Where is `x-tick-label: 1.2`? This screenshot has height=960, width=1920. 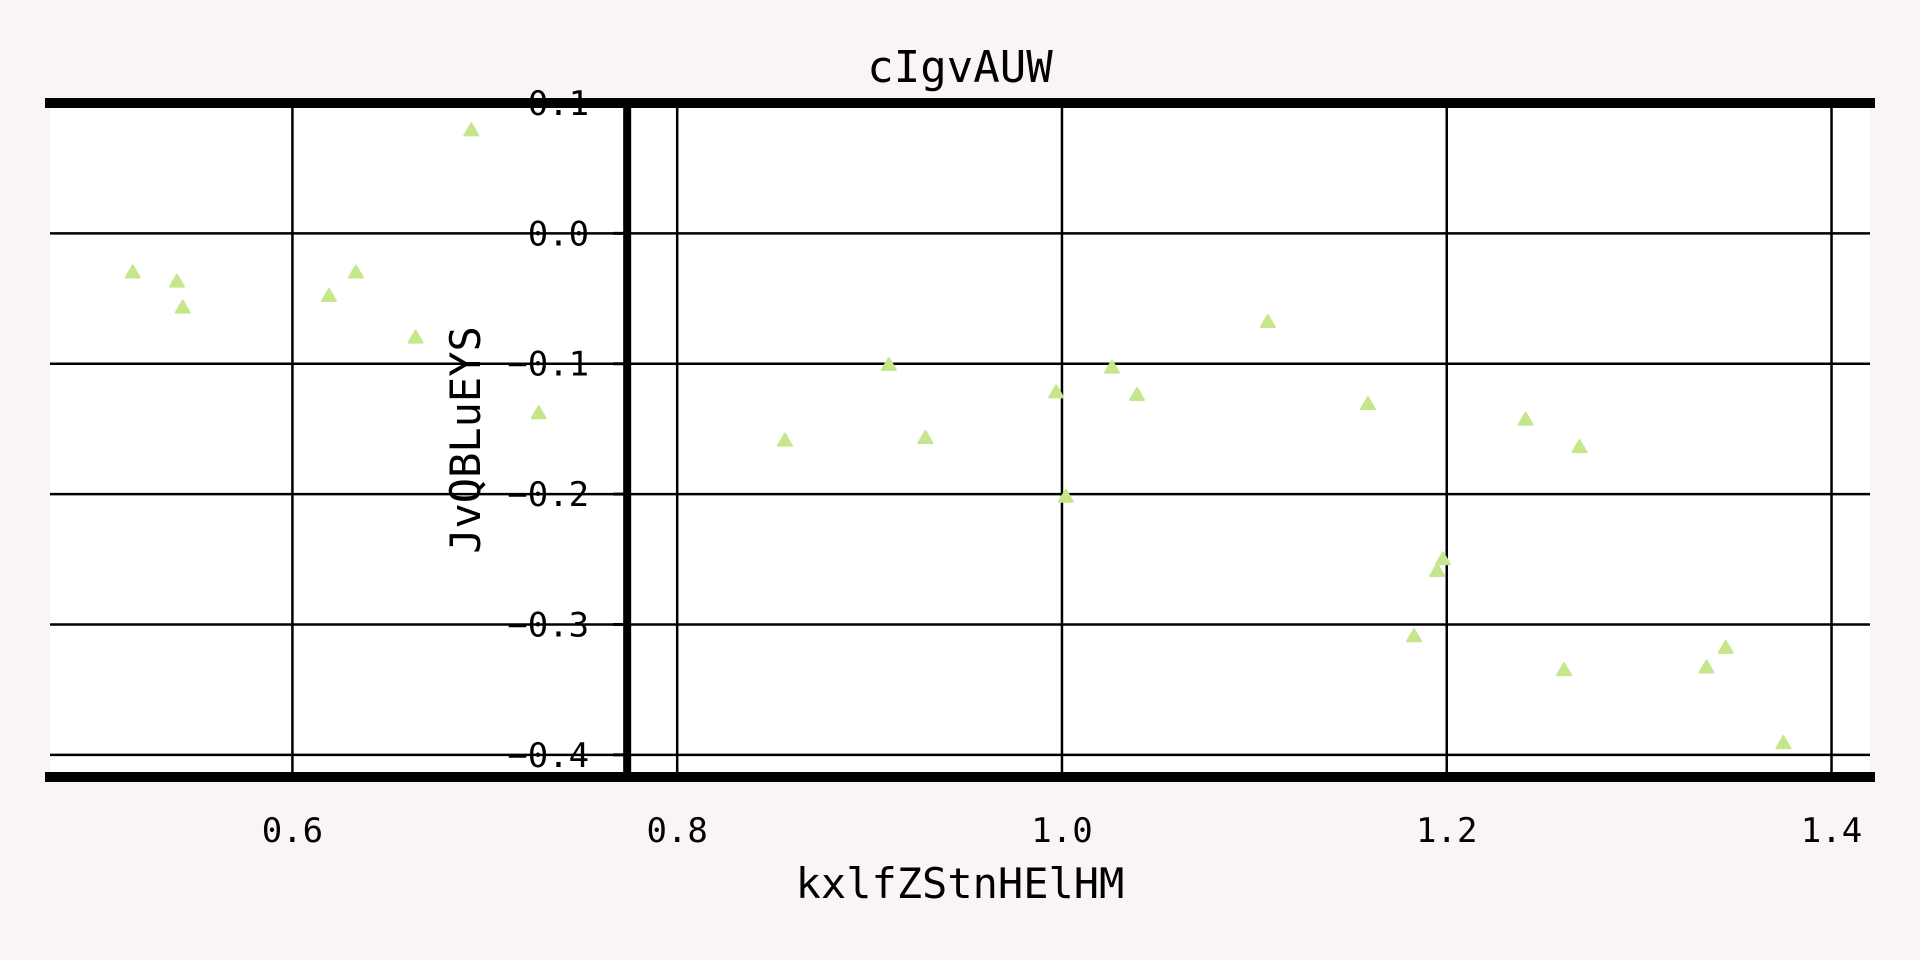 x-tick-label: 1.2 is located at coordinates (1446, 831).